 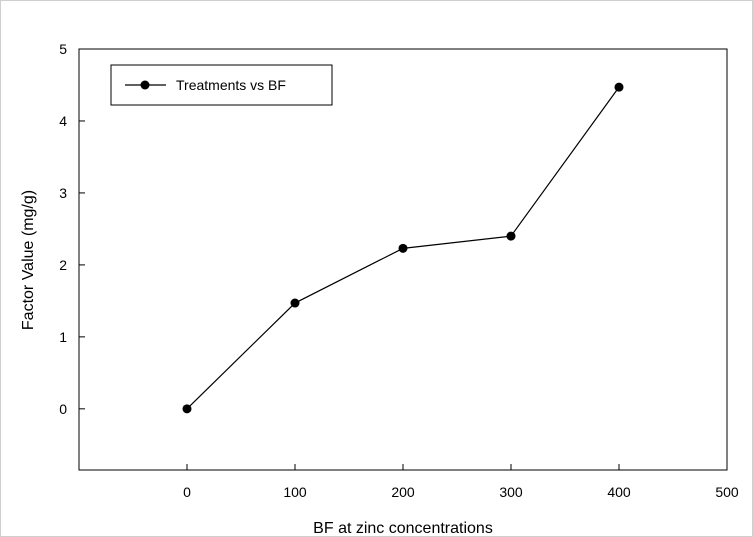 I want to click on x-tick-label: 100, so click(x=295, y=492).